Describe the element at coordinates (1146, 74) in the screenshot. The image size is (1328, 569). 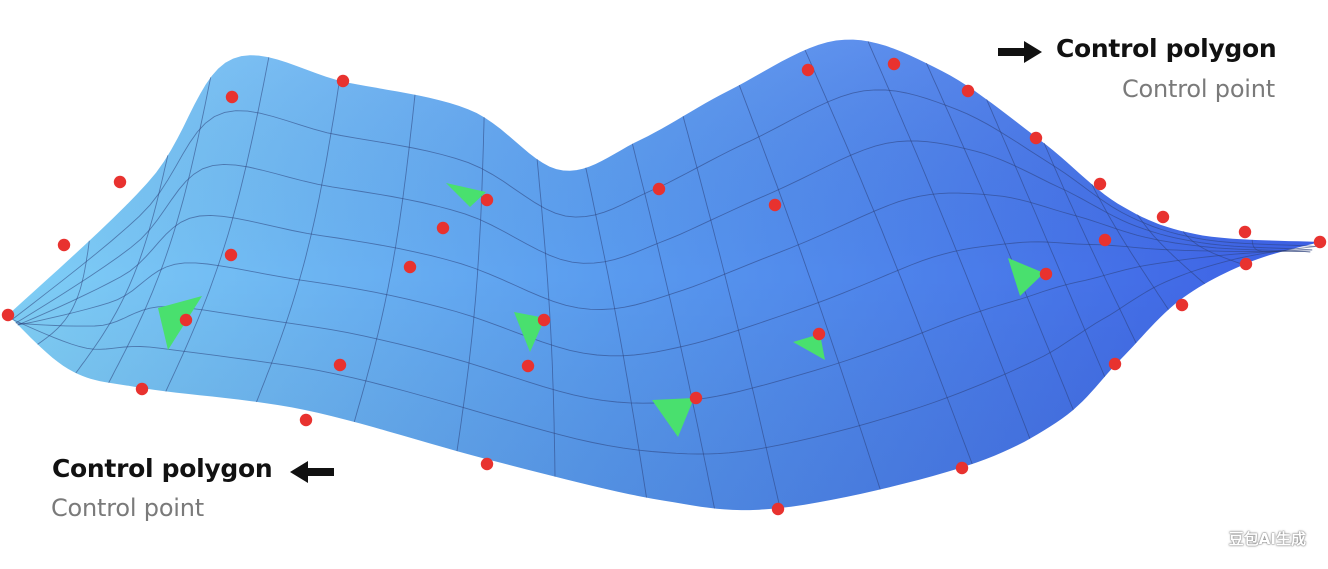
I see `legend-top-right: Control polygon Control point` at that location.